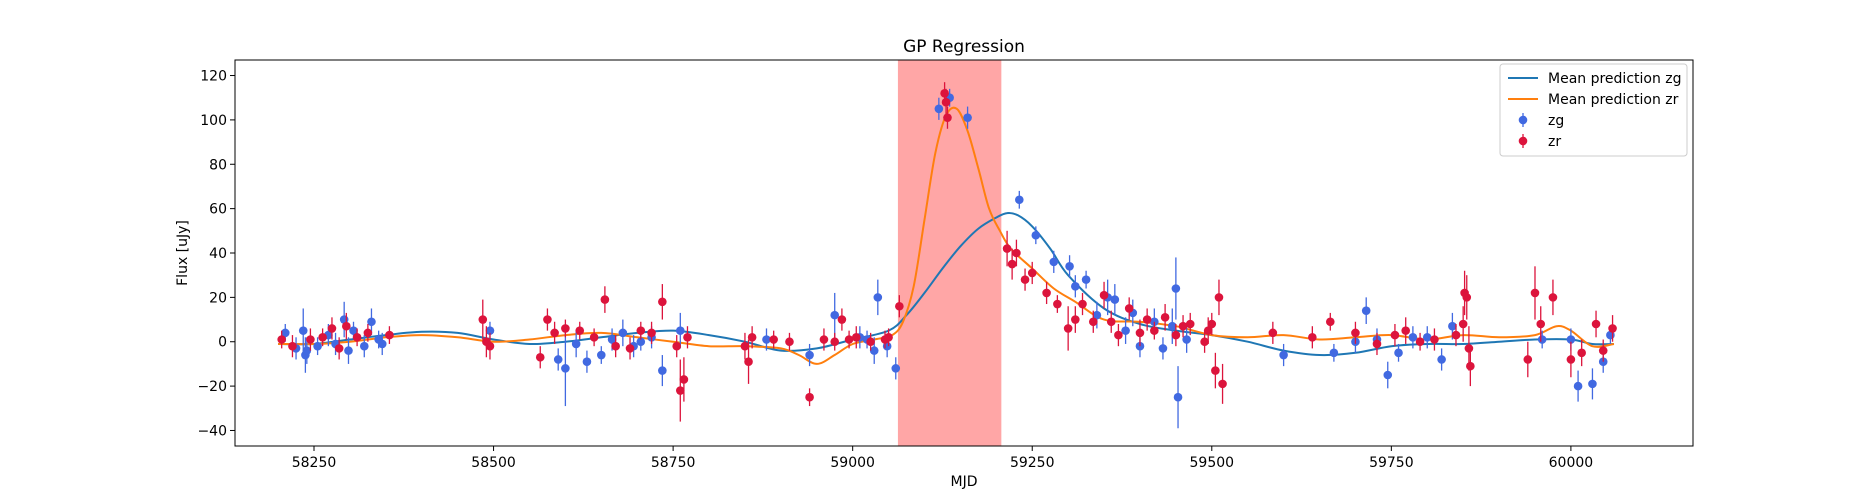 The height and width of the screenshot is (500, 1875). Describe the element at coordinates (218, 210) in the screenshot. I see `y-tick-label: 60` at that location.